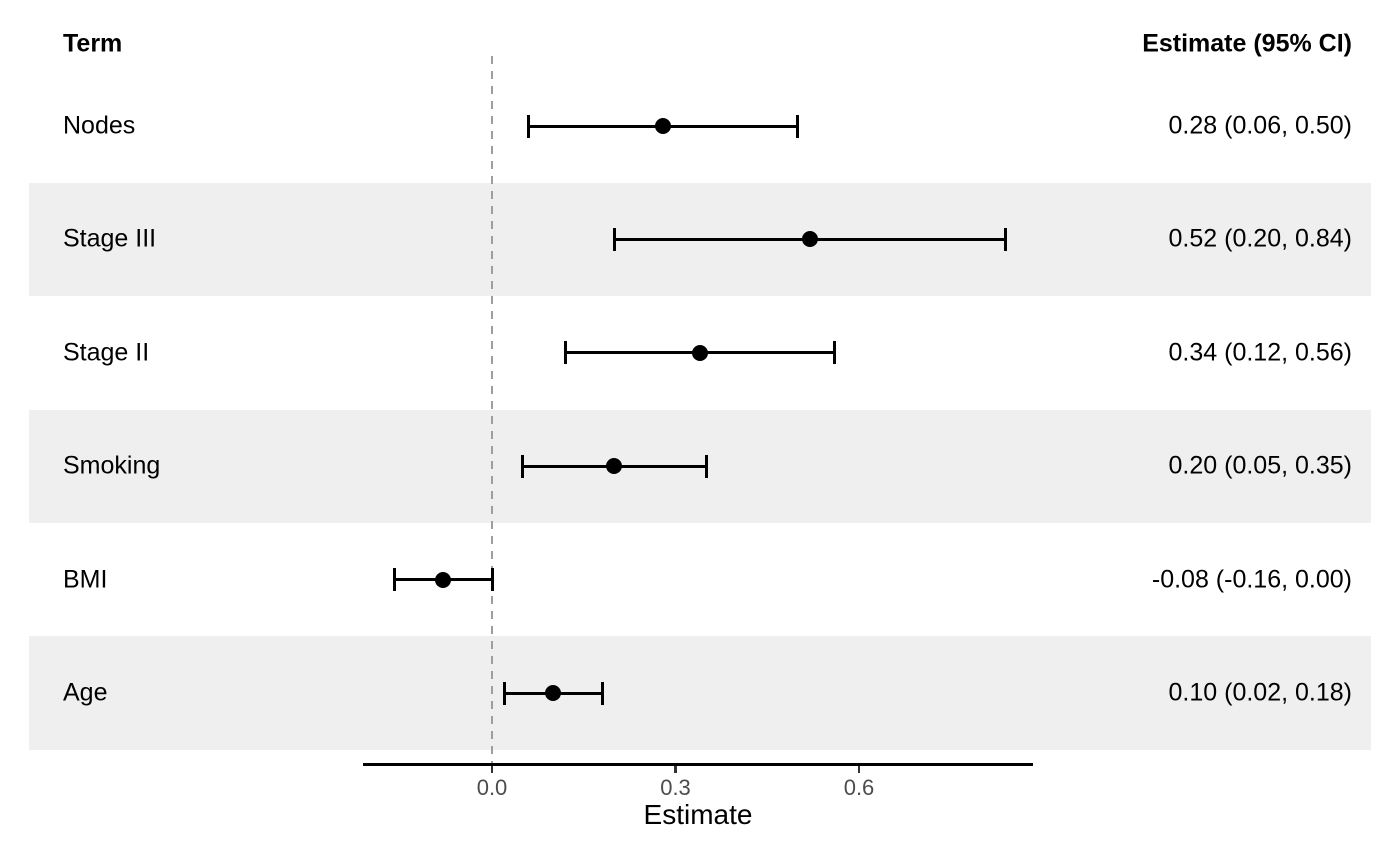  Describe the element at coordinates (99, 125) in the screenshot. I see `term-label: Nodes` at that location.